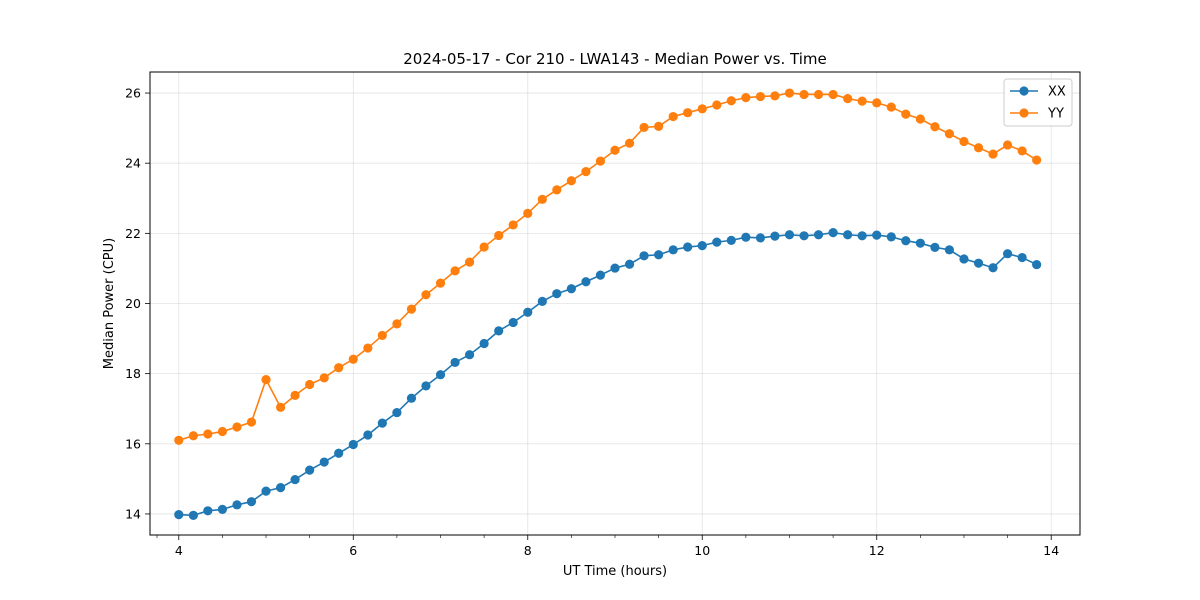 Image resolution: width=1200 pixels, height=600 pixels. I want to click on x-tick-label: 10, so click(702, 550).